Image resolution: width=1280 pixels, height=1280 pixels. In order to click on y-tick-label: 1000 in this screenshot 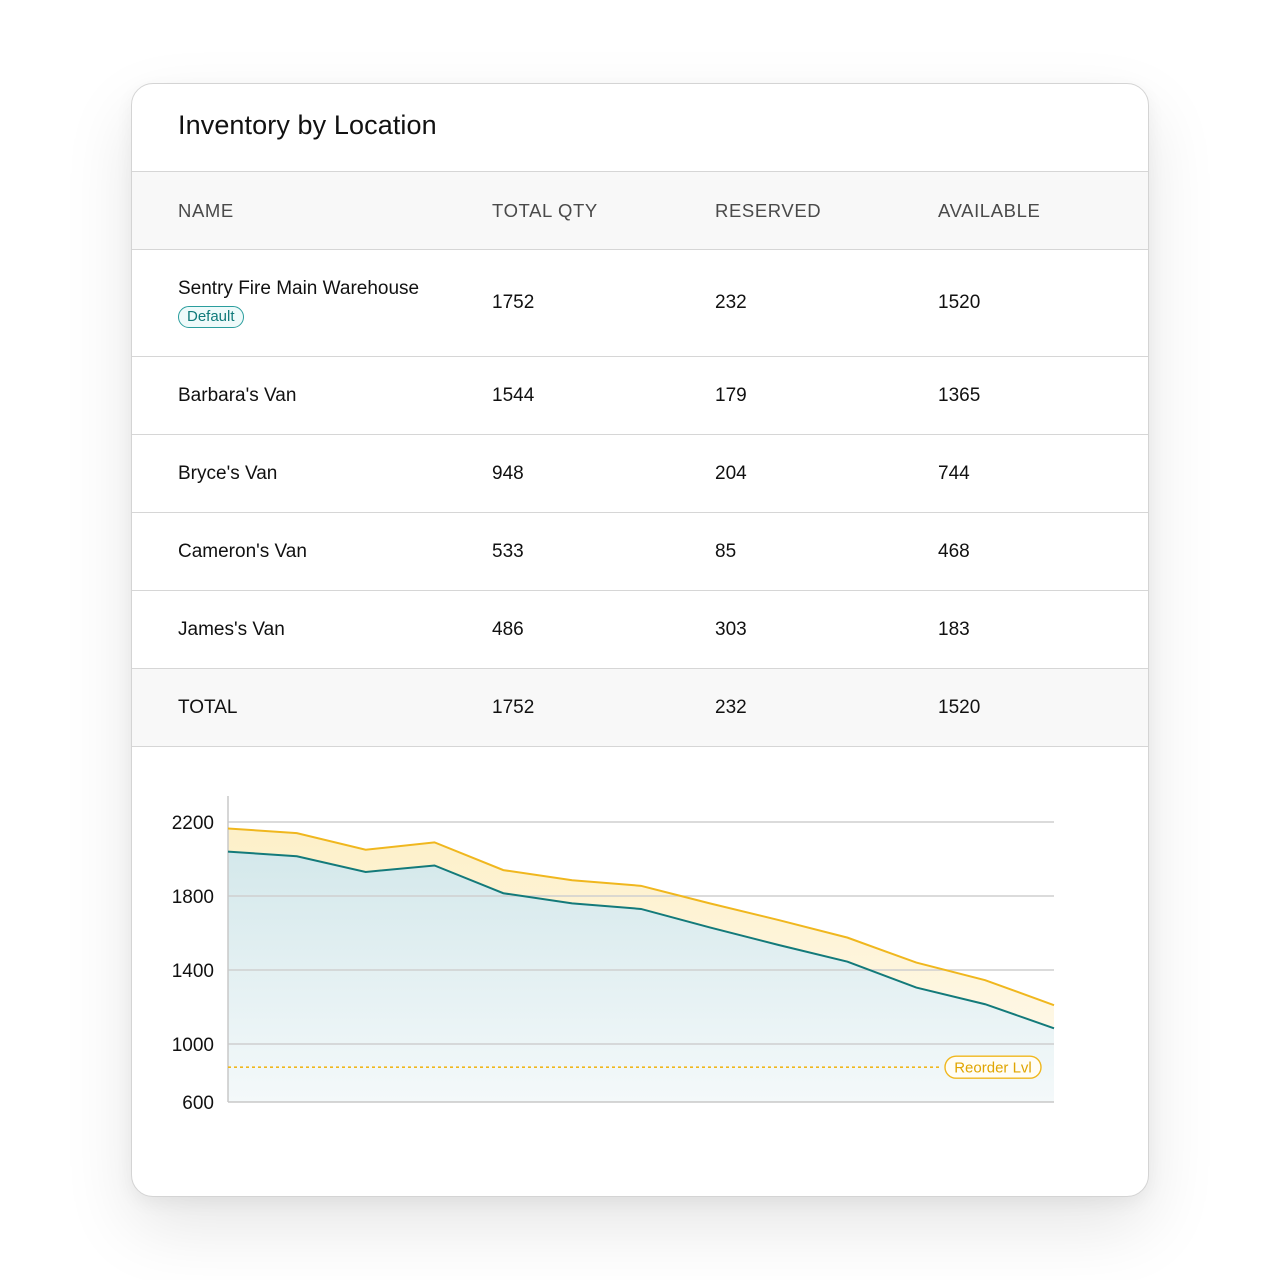, I will do `click(193, 1045)`.